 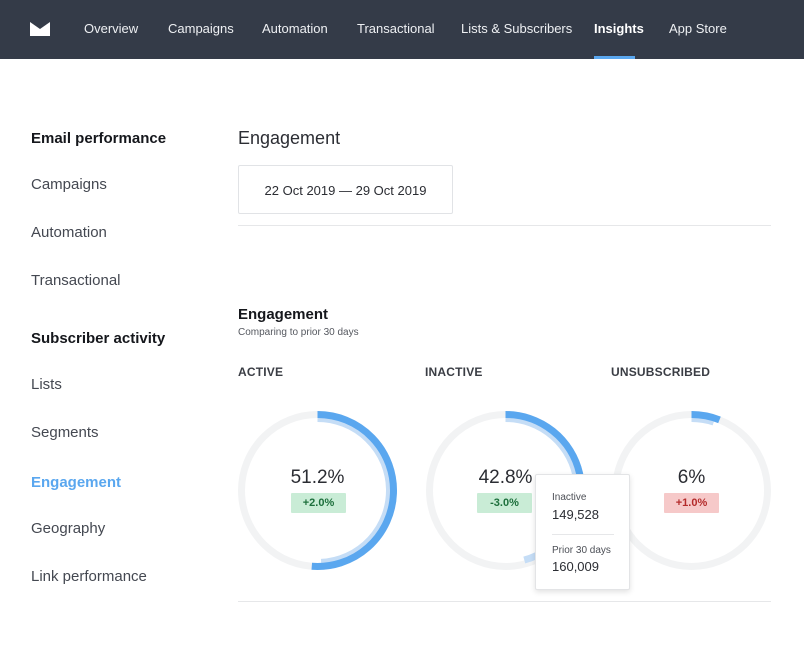 What do you see at coordinates (614, 57) in the screenshot?
I see `active-nav-indicator` at bounding box center [614, 57].